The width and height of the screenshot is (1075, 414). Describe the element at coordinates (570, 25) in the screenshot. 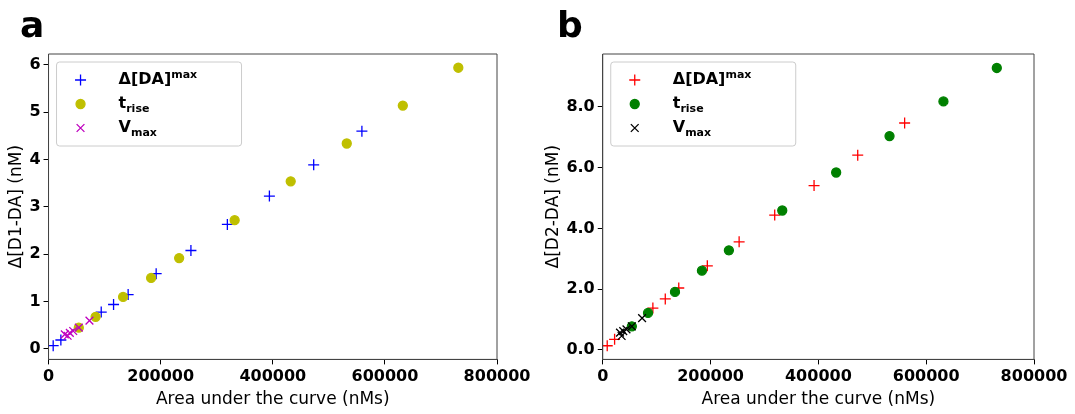

I see `chart-title: b` at that location.